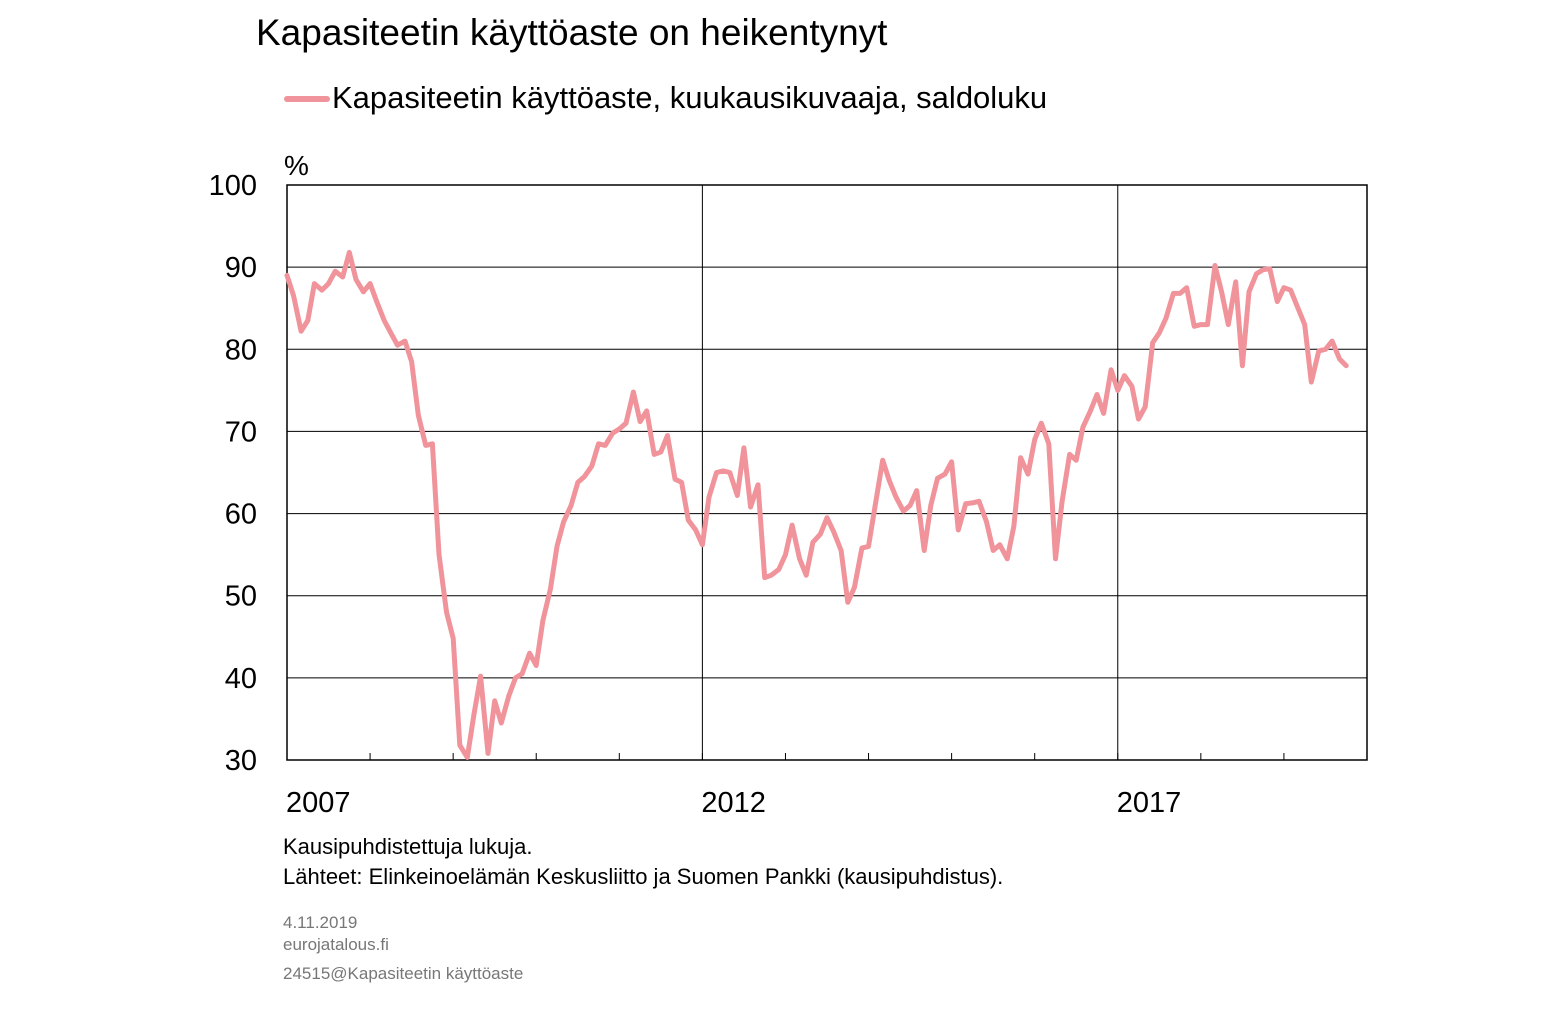 The image size is (1553, 1014). What do you see at coordinates (241, 597) in the screenshot?
I see `y-tick-label: 50` at bounding box center [241, 597].